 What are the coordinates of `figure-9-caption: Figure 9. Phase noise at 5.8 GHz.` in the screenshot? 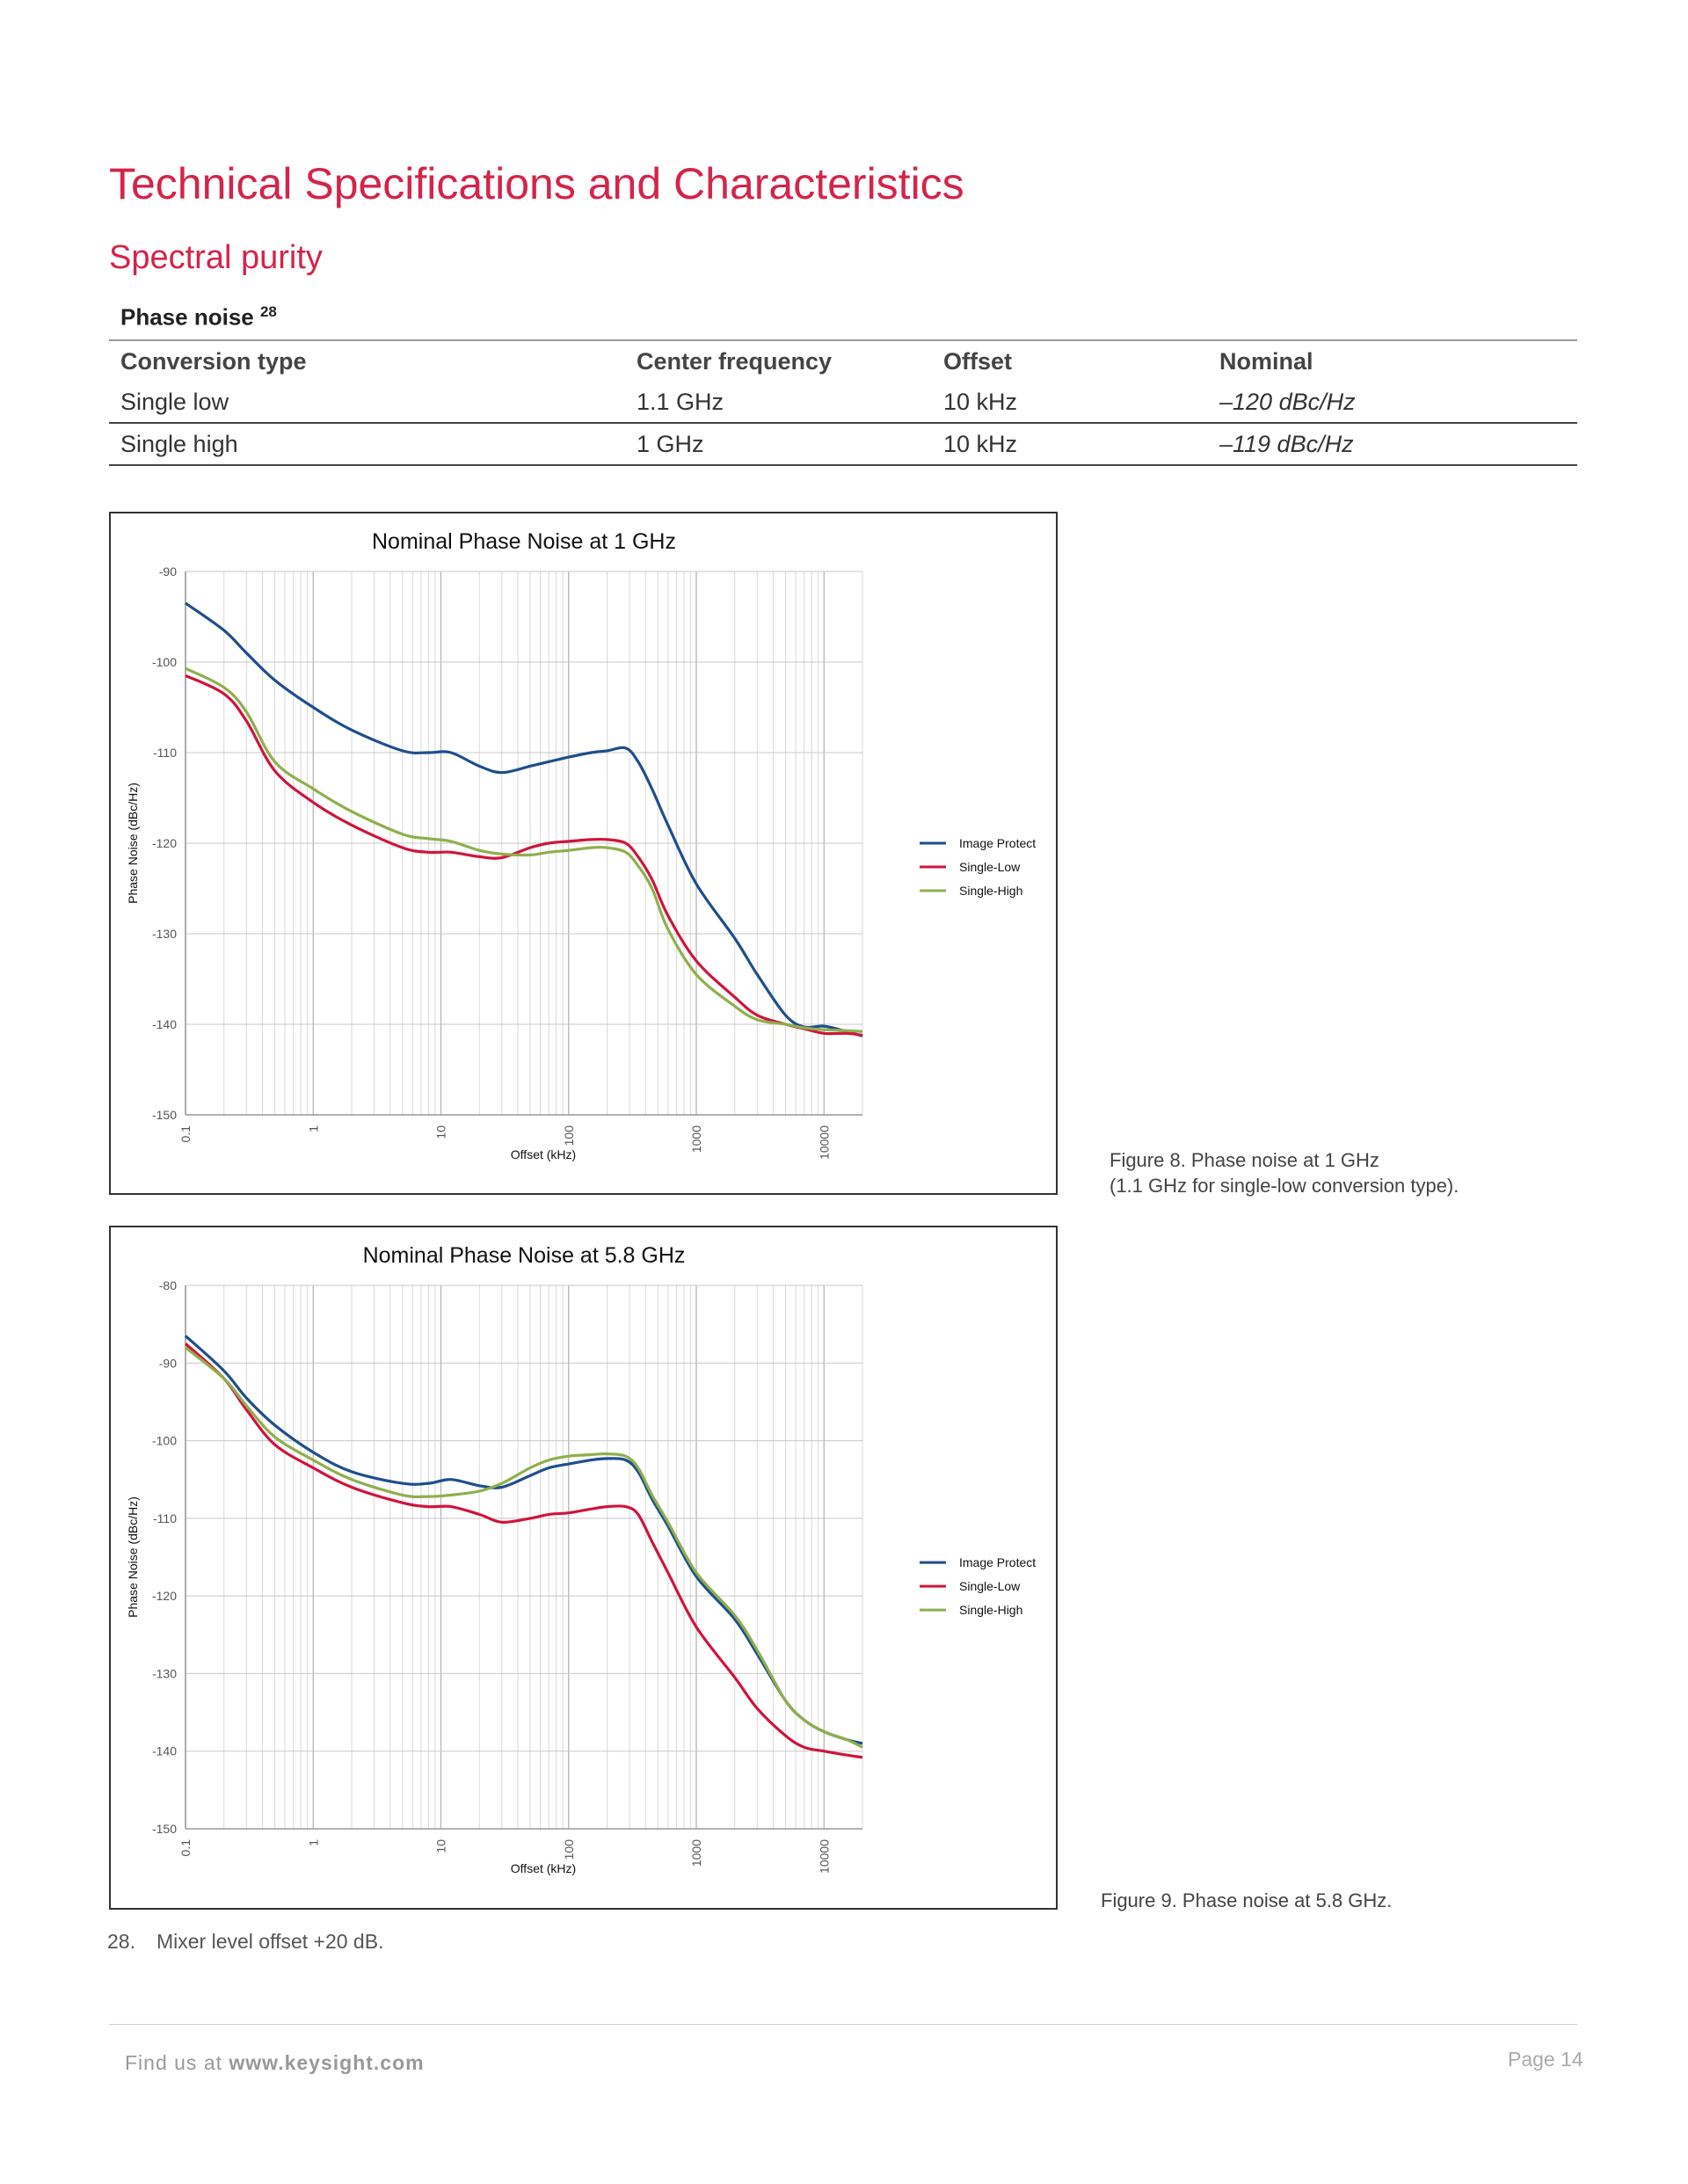 It's located at (1247, 1900).